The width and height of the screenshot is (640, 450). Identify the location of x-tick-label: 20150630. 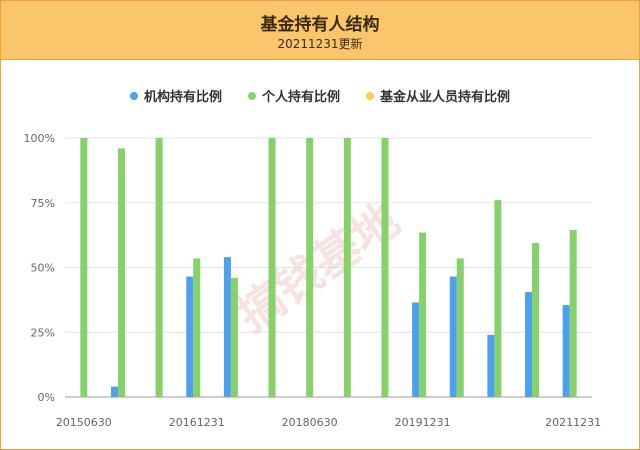
(84, 422).